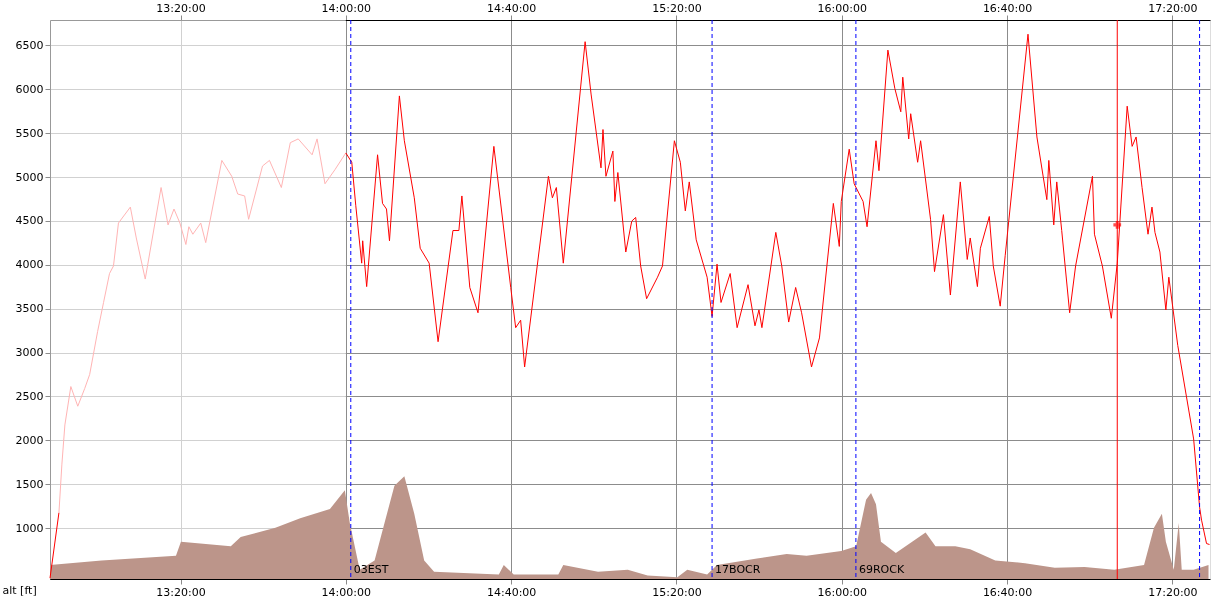  Describe the element at coordinates (29, 177) in the screenshot. I see `y-tick-label: 5000` at that location.